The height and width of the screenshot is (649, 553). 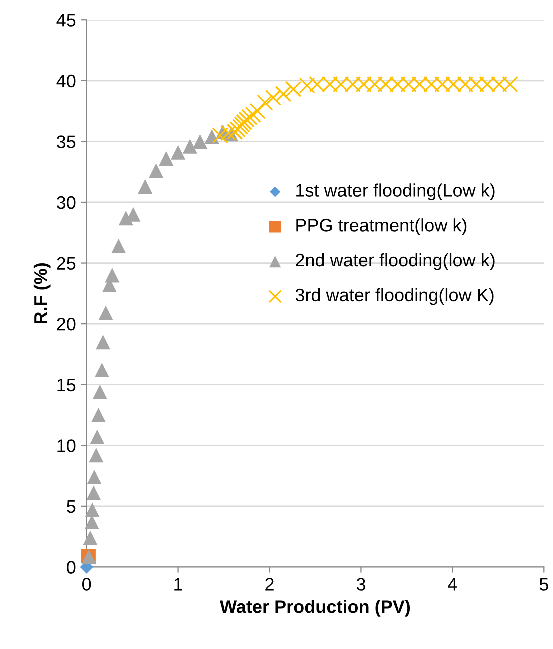 What do you see at coordinates (42, 293) in the screenshot?
I see `y-axis-title: R.F (%)` at bounding box center [42, 293].